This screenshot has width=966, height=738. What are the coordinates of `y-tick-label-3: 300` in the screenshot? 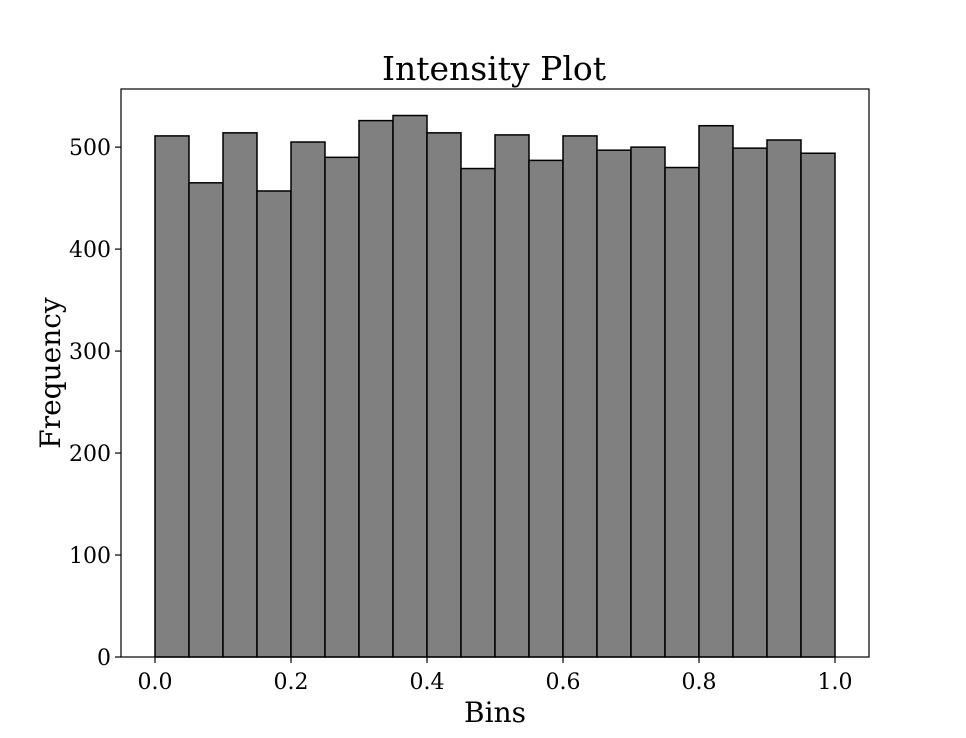 It's located at (90, 352).